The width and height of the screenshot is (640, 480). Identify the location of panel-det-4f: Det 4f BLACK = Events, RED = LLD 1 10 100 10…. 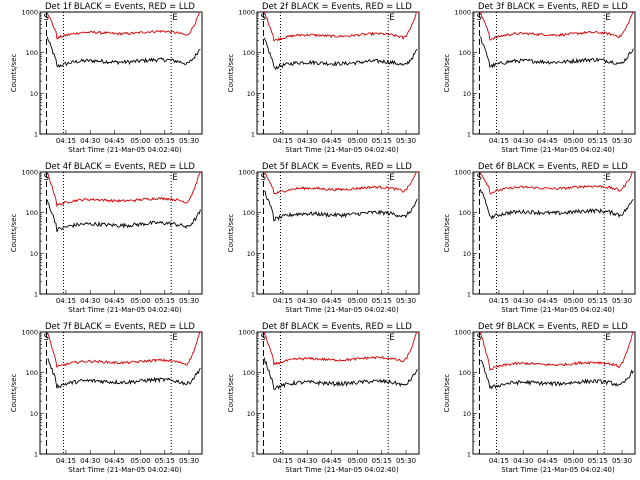
(106, 238).